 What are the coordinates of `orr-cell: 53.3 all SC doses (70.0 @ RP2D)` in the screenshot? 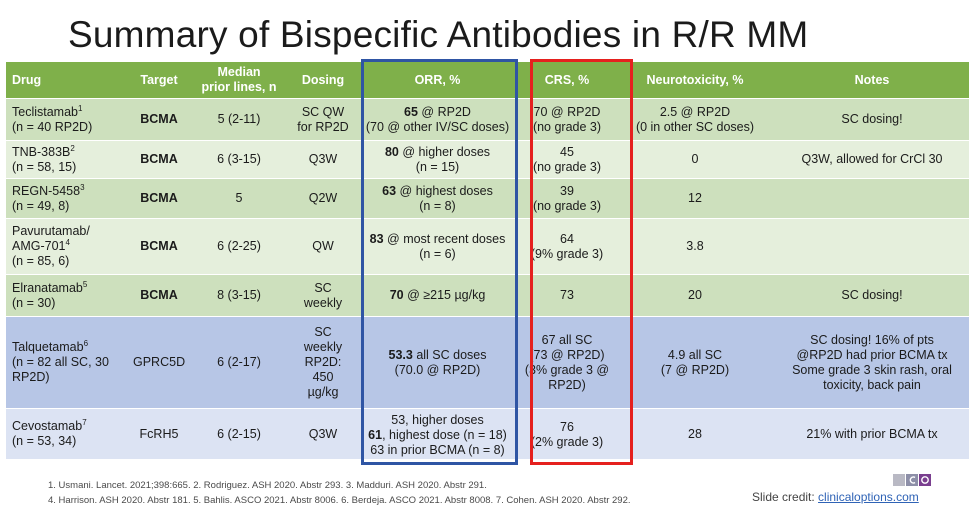 It's located at (437, 362).